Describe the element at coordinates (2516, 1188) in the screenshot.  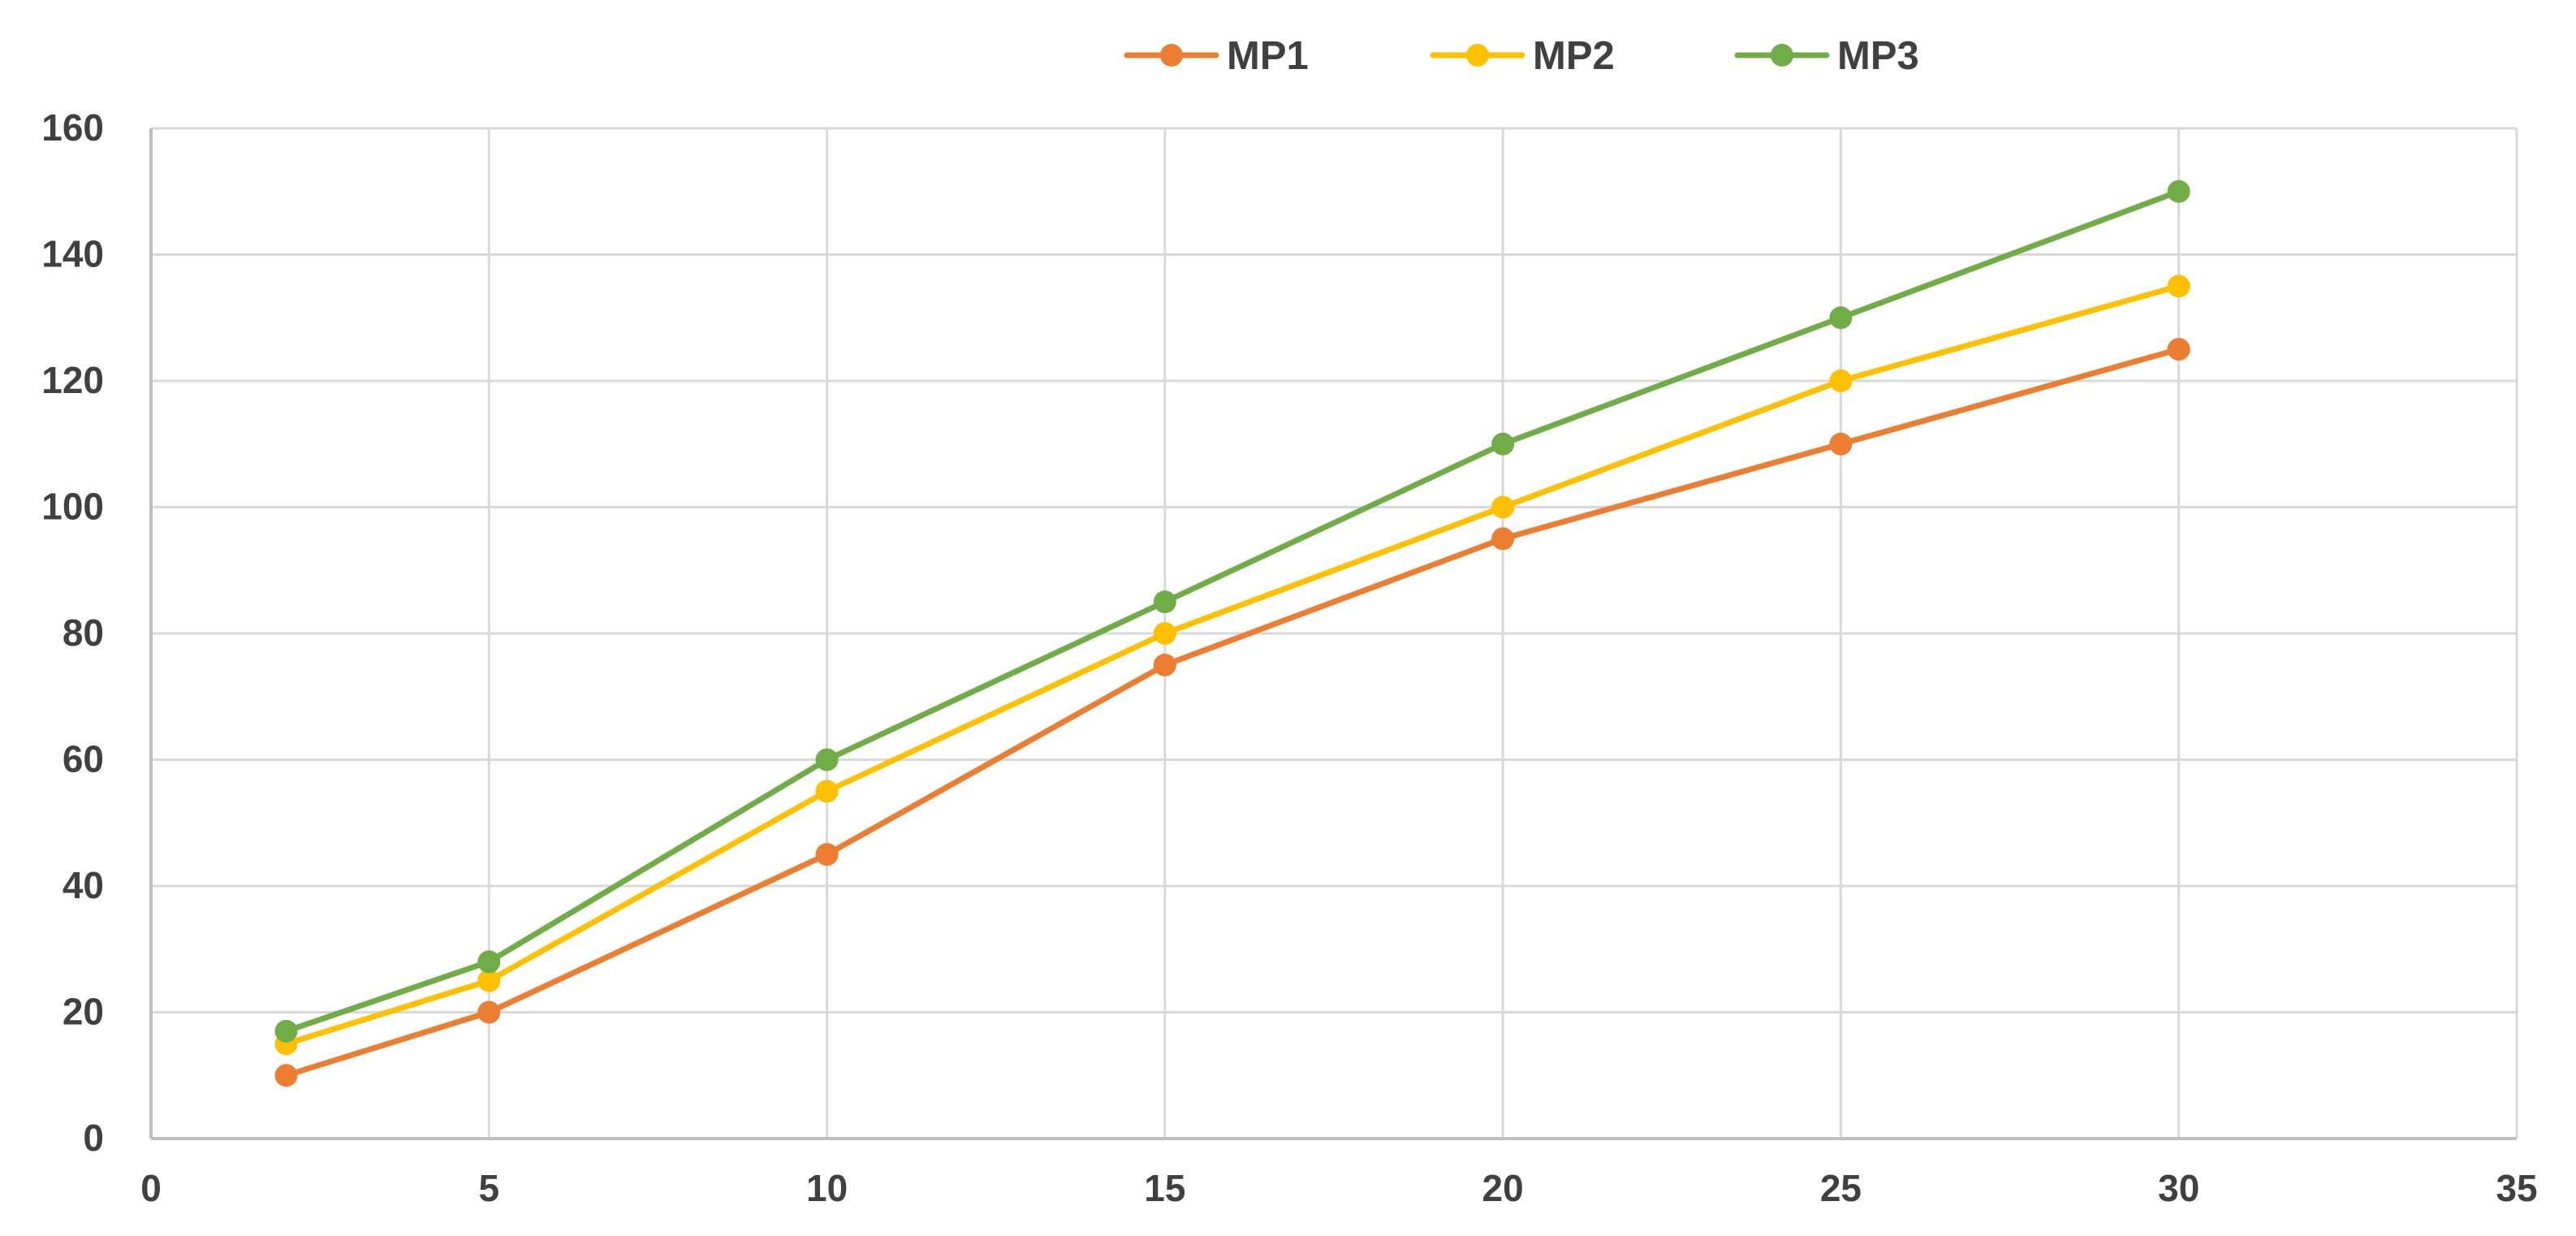
I see `x-tick-label: 35` at that location.